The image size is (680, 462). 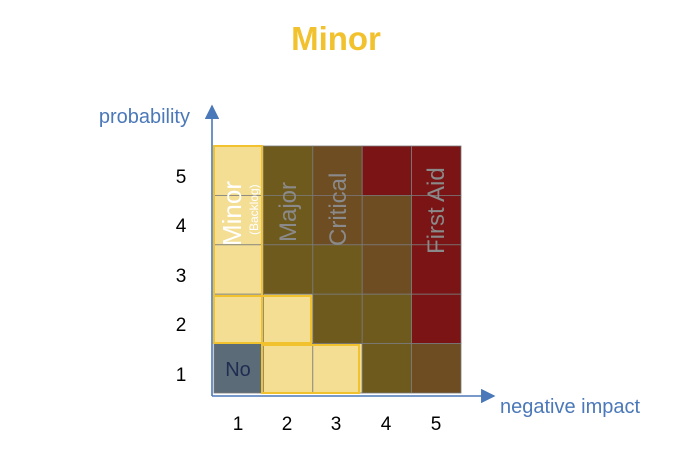 I want to click on zone-label-critical: Critical, so click(x=338, y=209).